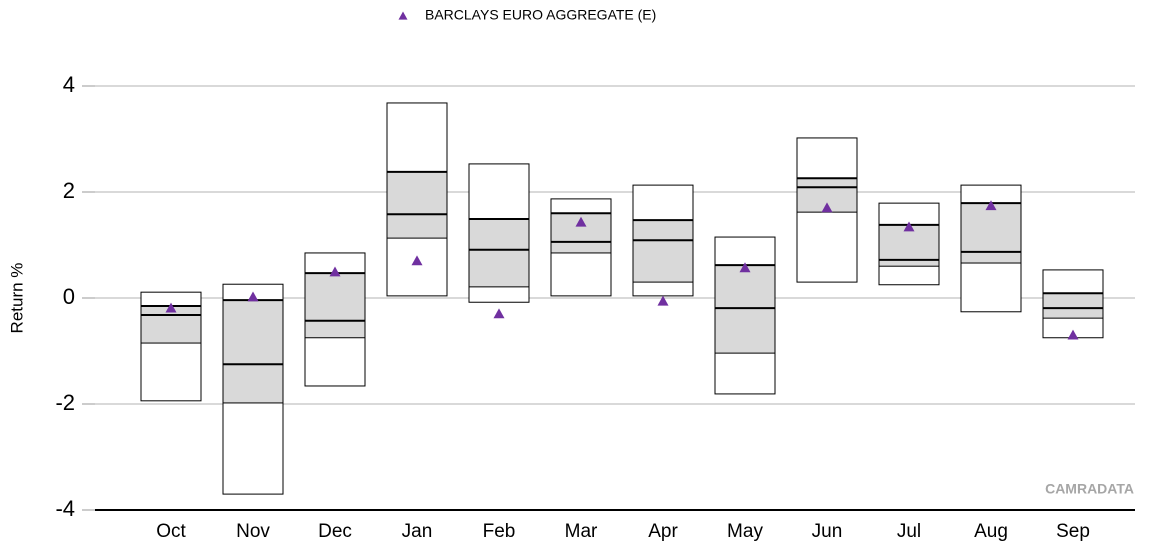  Describe the element at coordinates (417, 531) in the screenshot. I see `x-tick-label: Jan` at that location.